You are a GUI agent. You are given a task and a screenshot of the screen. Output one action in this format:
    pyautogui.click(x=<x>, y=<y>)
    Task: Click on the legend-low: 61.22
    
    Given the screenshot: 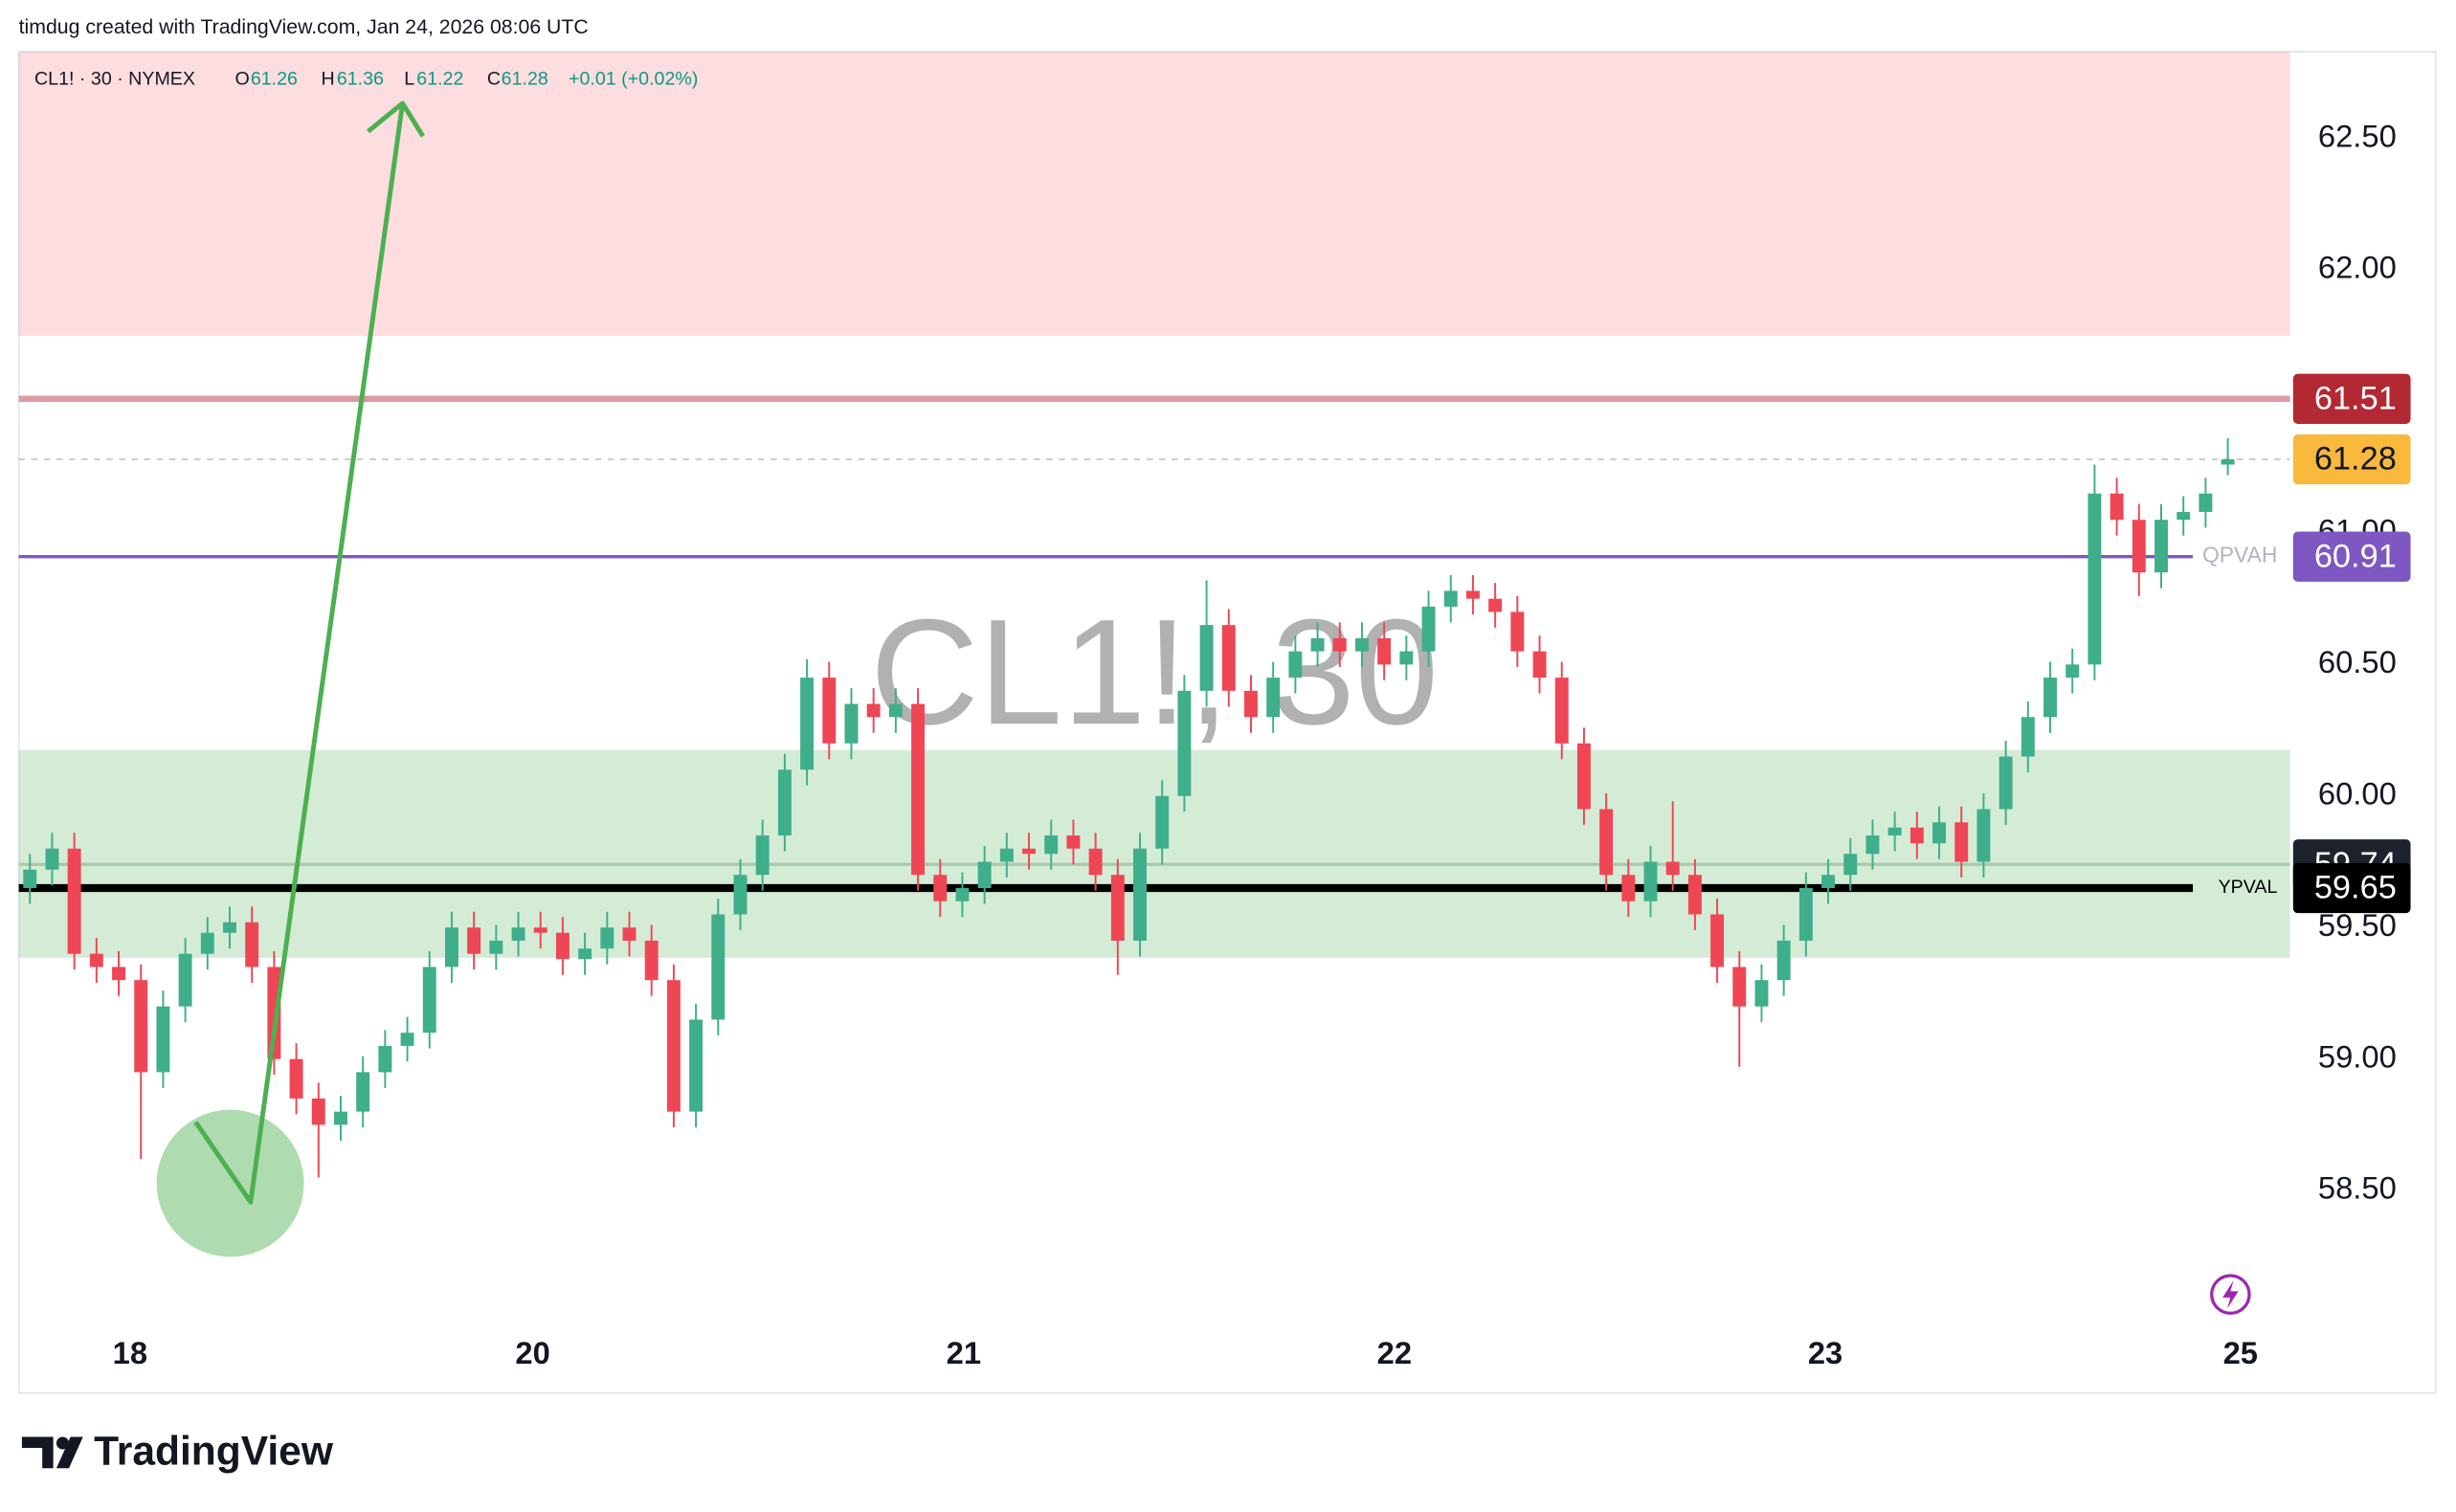 What is the action you would take?
    pyautogui.click(x=439, y=79)
    